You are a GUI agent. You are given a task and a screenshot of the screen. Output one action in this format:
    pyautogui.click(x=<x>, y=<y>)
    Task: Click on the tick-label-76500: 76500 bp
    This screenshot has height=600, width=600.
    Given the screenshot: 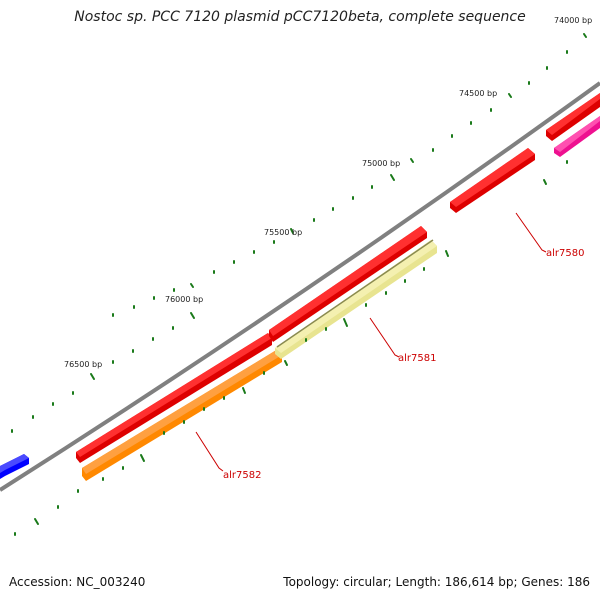 What is the action you would take?
    pyautogui.click(x=83, y=364)
    